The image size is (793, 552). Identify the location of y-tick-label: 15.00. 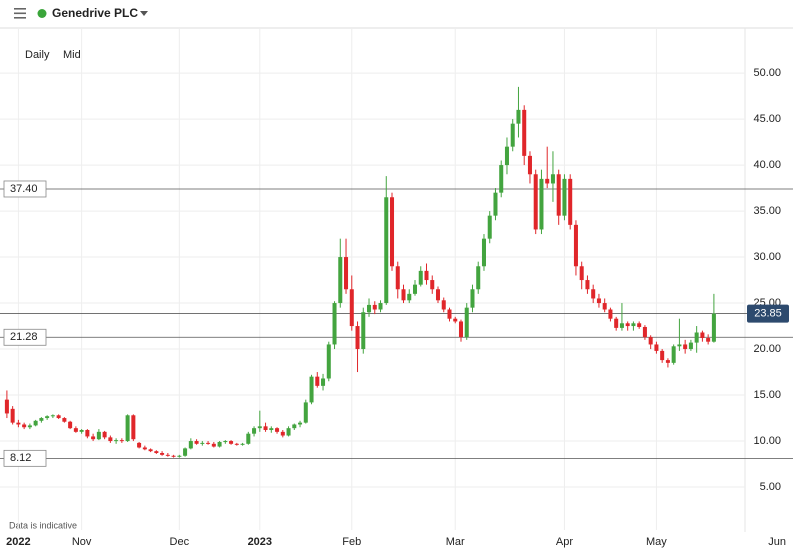
(767, 395).